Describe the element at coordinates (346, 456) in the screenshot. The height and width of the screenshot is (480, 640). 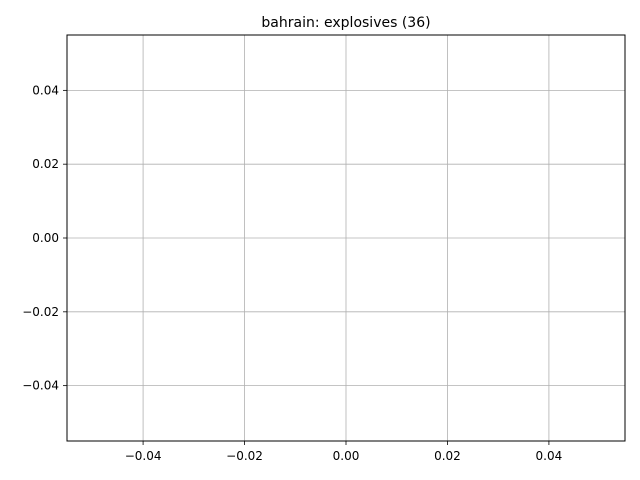
I see `x-tick-label: 0.00` at that location.